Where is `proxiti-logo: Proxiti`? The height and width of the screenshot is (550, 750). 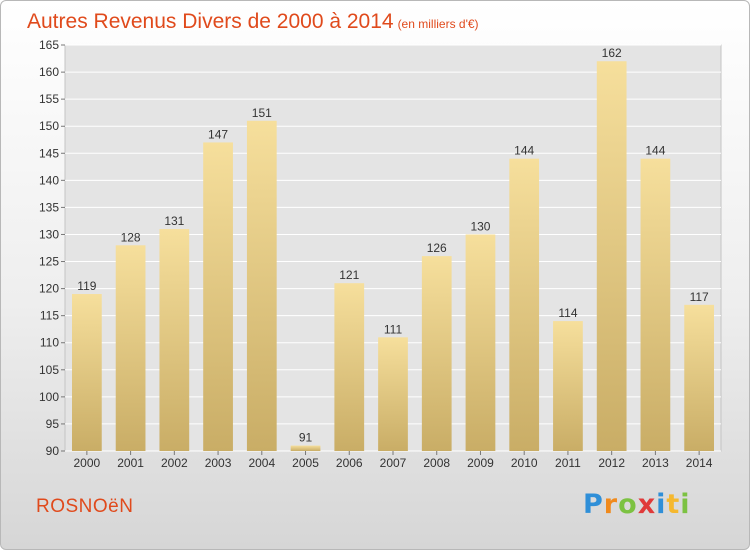
proxiti-logo: Proxiti is located at coordinates (637, 504).